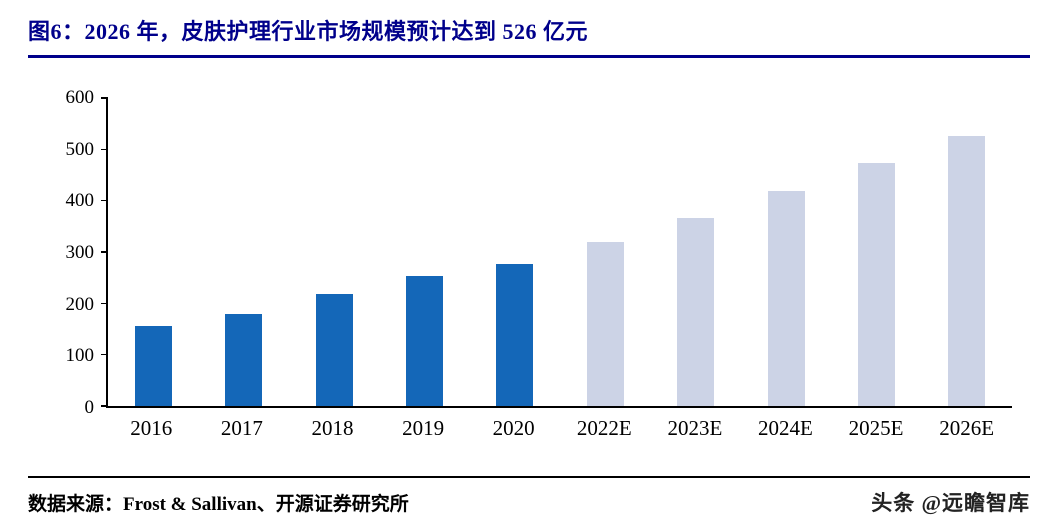 This screenshot has width=1058, height=525. What do you see at coordinates (80, 201) in the screenshot?
I see `y-tick-label: 400` at bounding box center [80, 201].